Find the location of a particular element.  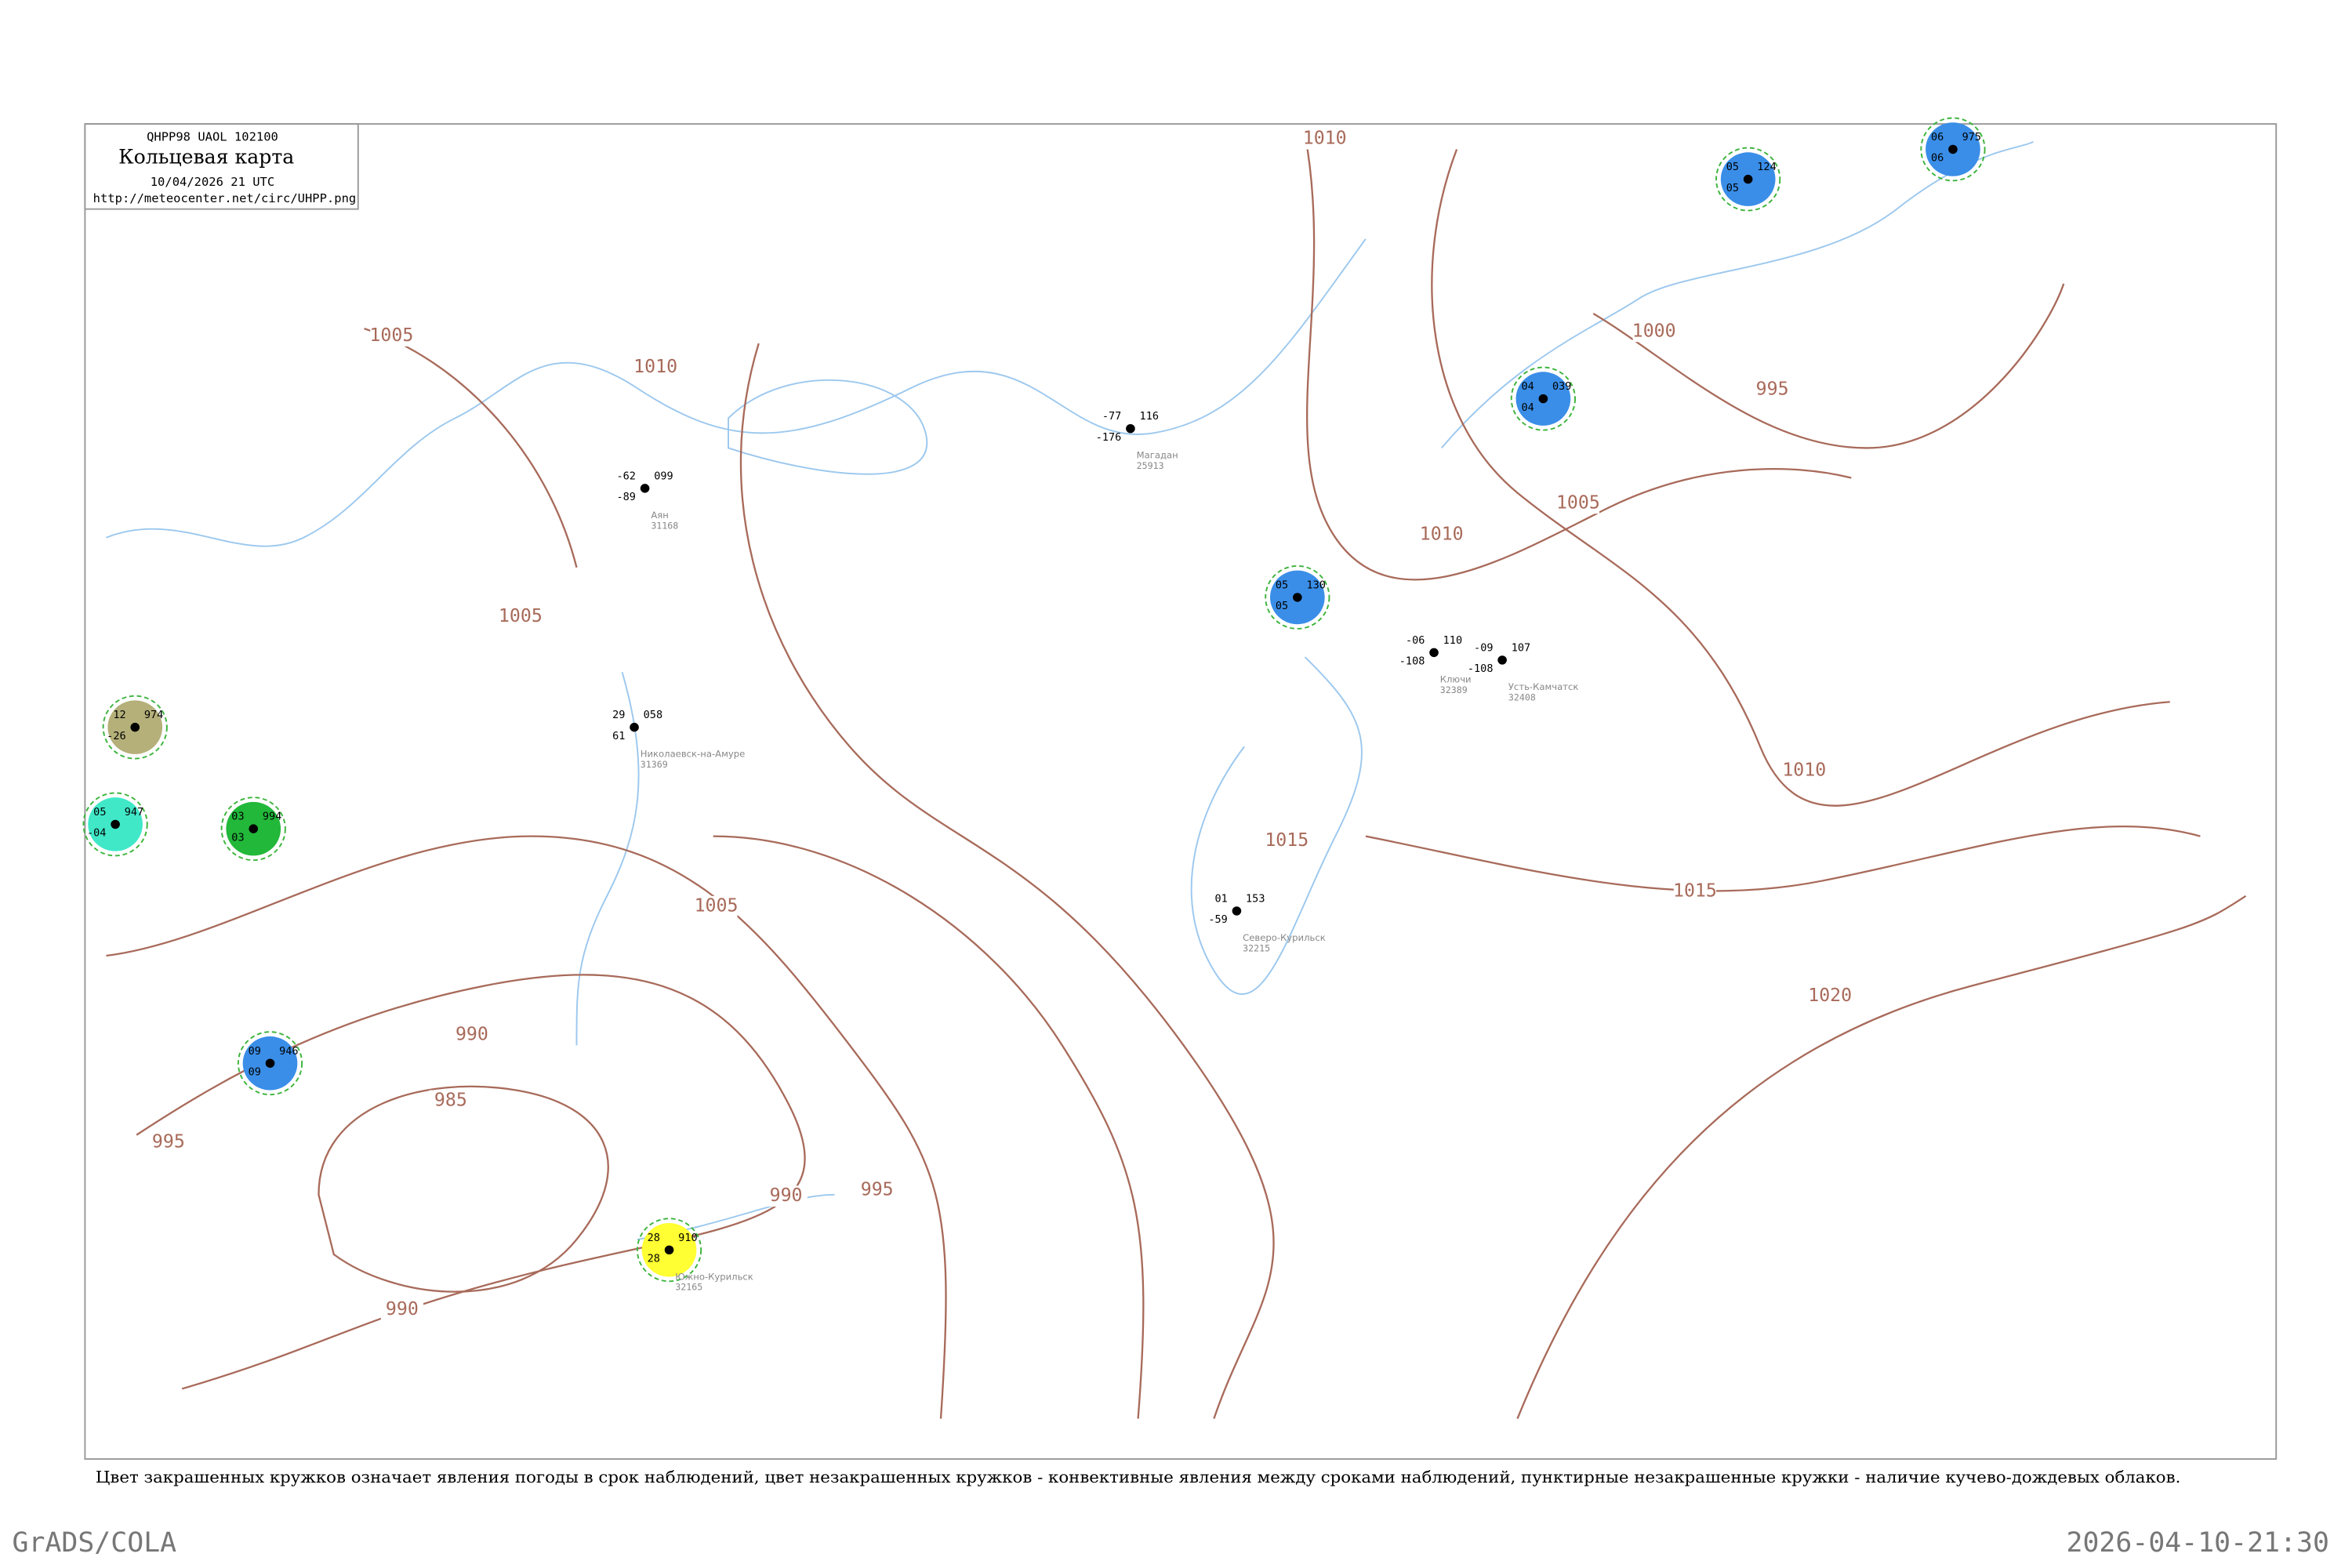

isobar-label: 1000 is located at coordinates (1654, 331).